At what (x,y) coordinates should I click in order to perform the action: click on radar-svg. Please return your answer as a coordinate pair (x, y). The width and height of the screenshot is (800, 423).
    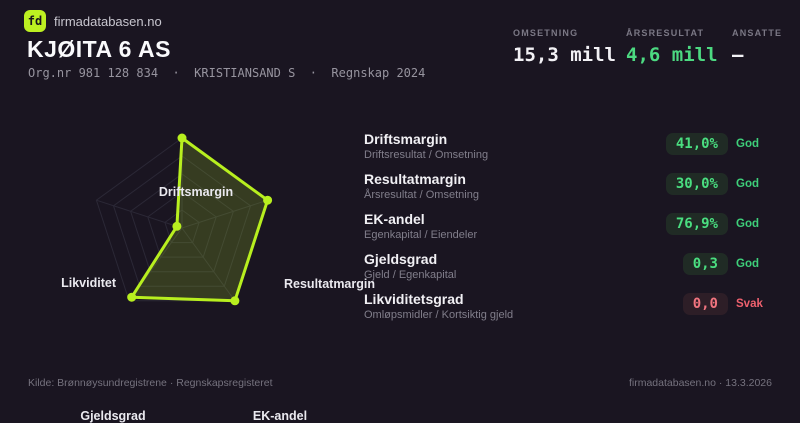
    Looking at the image, I should click on (184, 219).